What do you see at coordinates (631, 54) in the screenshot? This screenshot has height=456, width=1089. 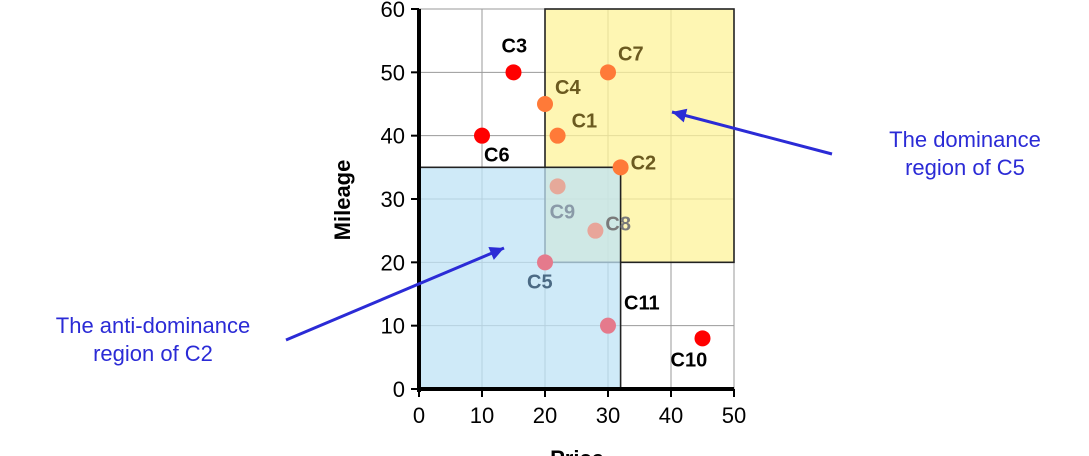 I see `point-label-c7: C7` at bounding box center [631, 54].